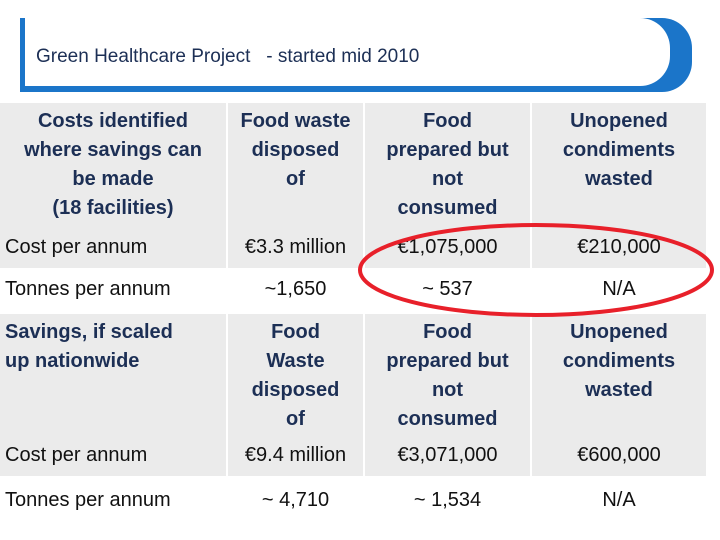 This screenshot has height=540, width=720. I want to click on cell-value: ~ 4,710, so click(295, 499).